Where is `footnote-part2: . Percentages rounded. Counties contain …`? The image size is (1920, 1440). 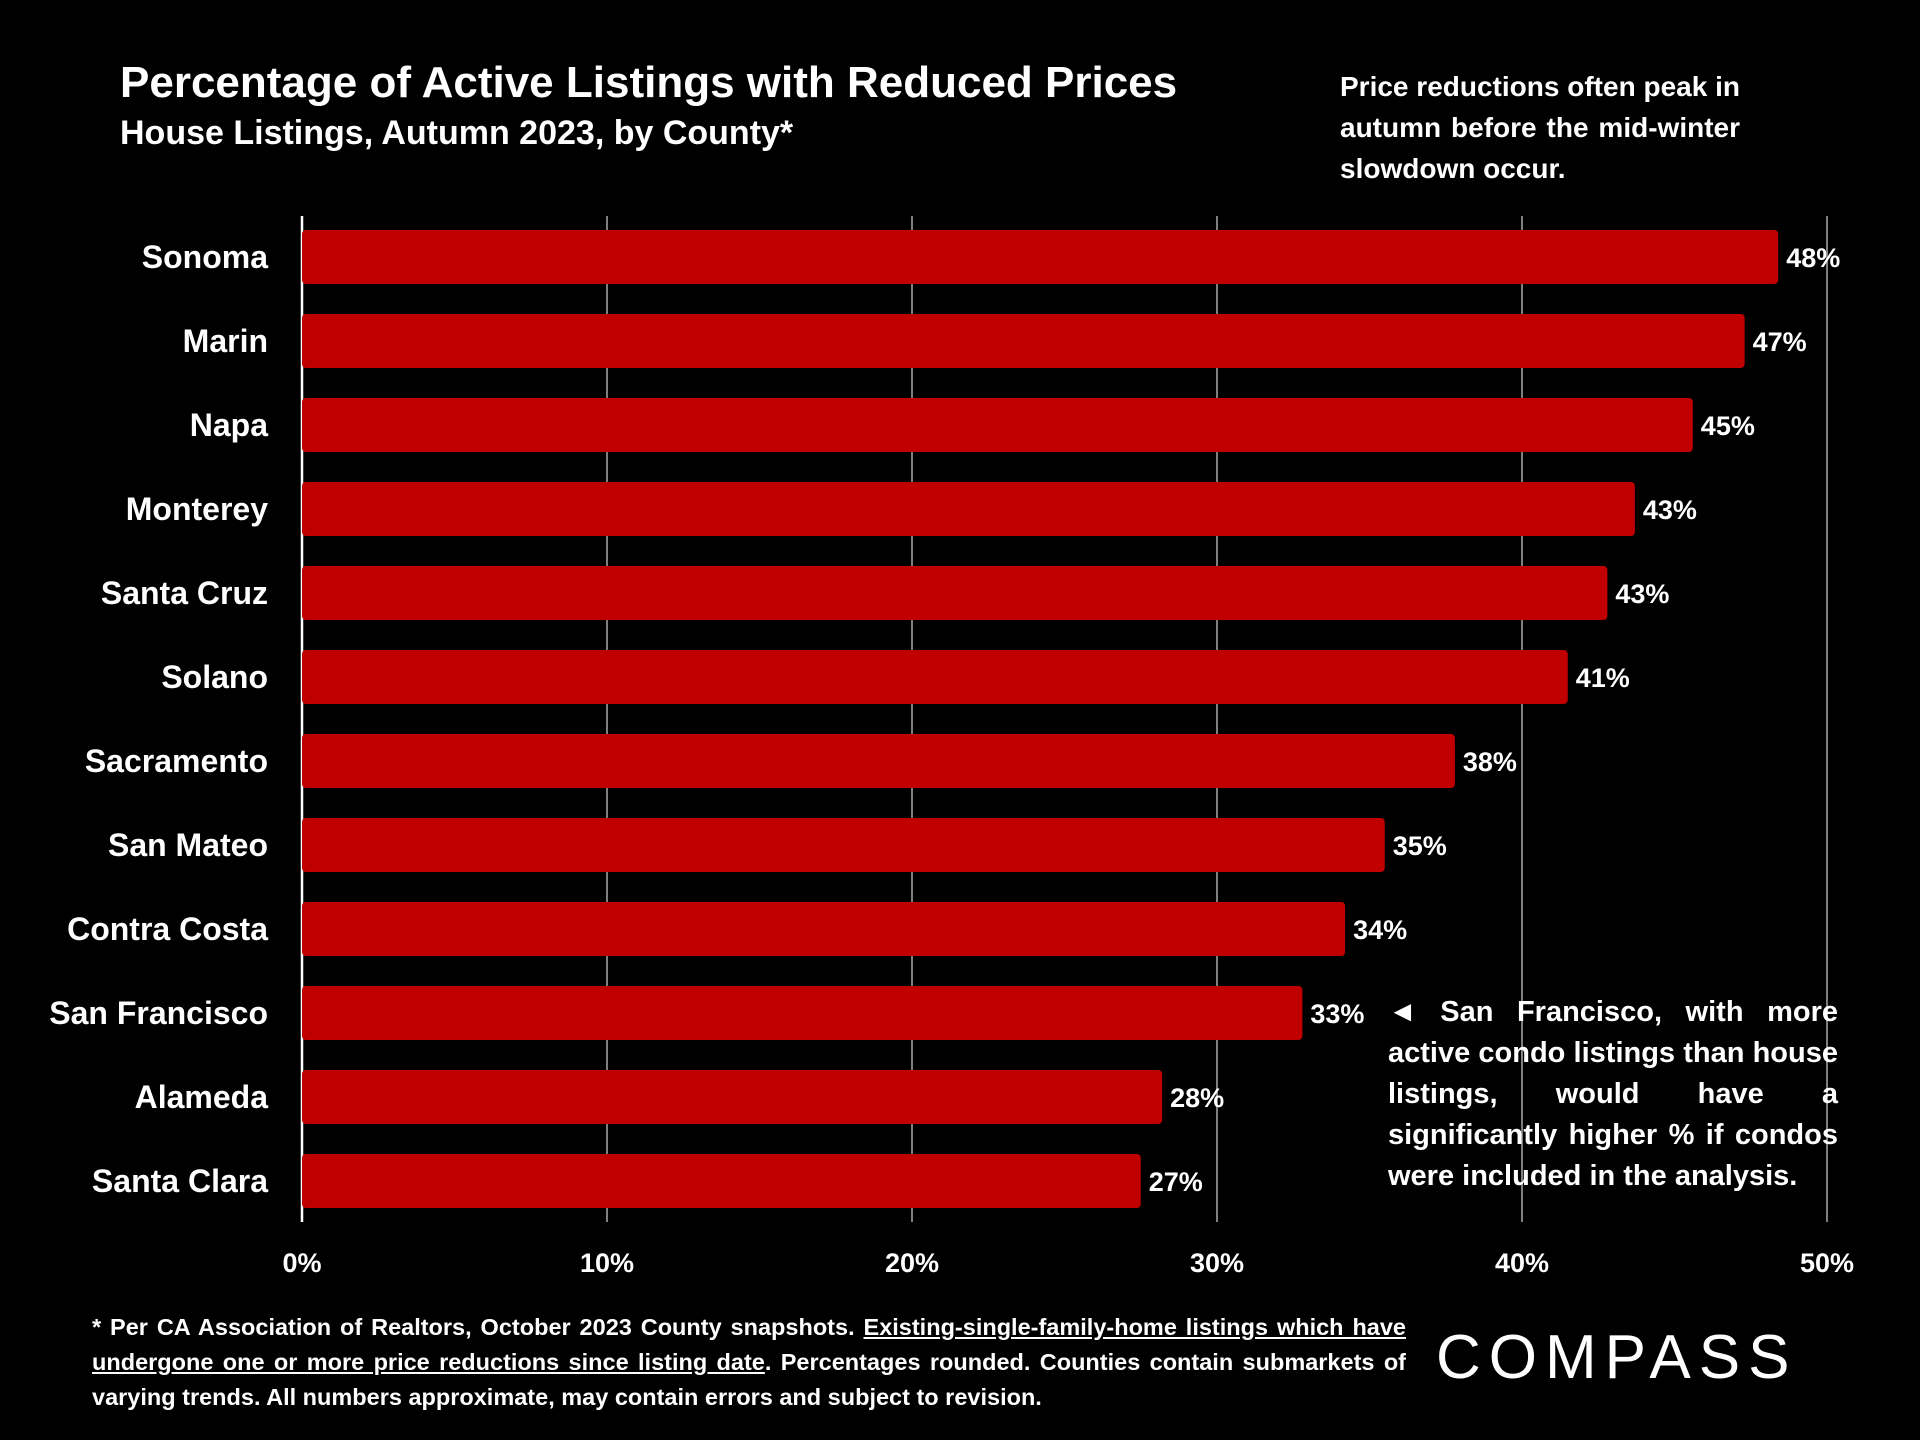
footnote-part2: . Percentages rounded. Counties contain … is located at coordinates (749, 1379).